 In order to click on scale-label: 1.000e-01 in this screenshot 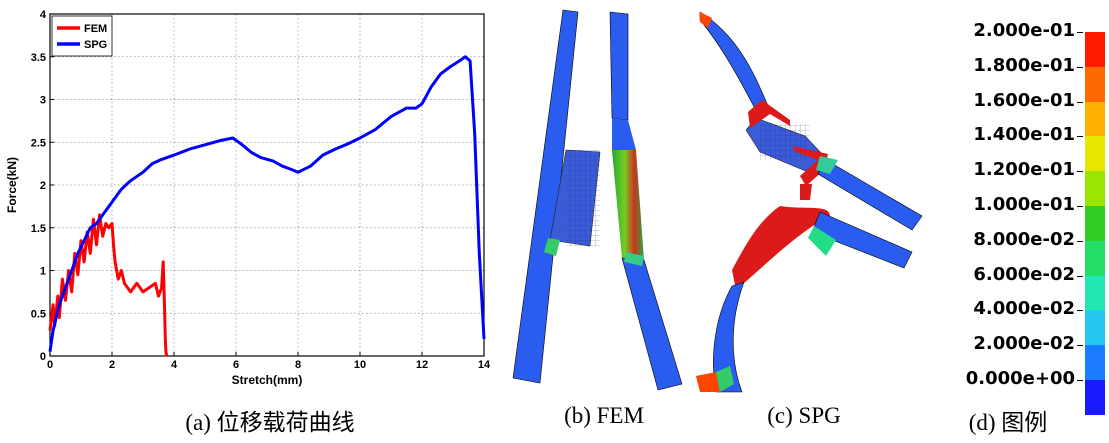, I will do `click(1024, 204)`.